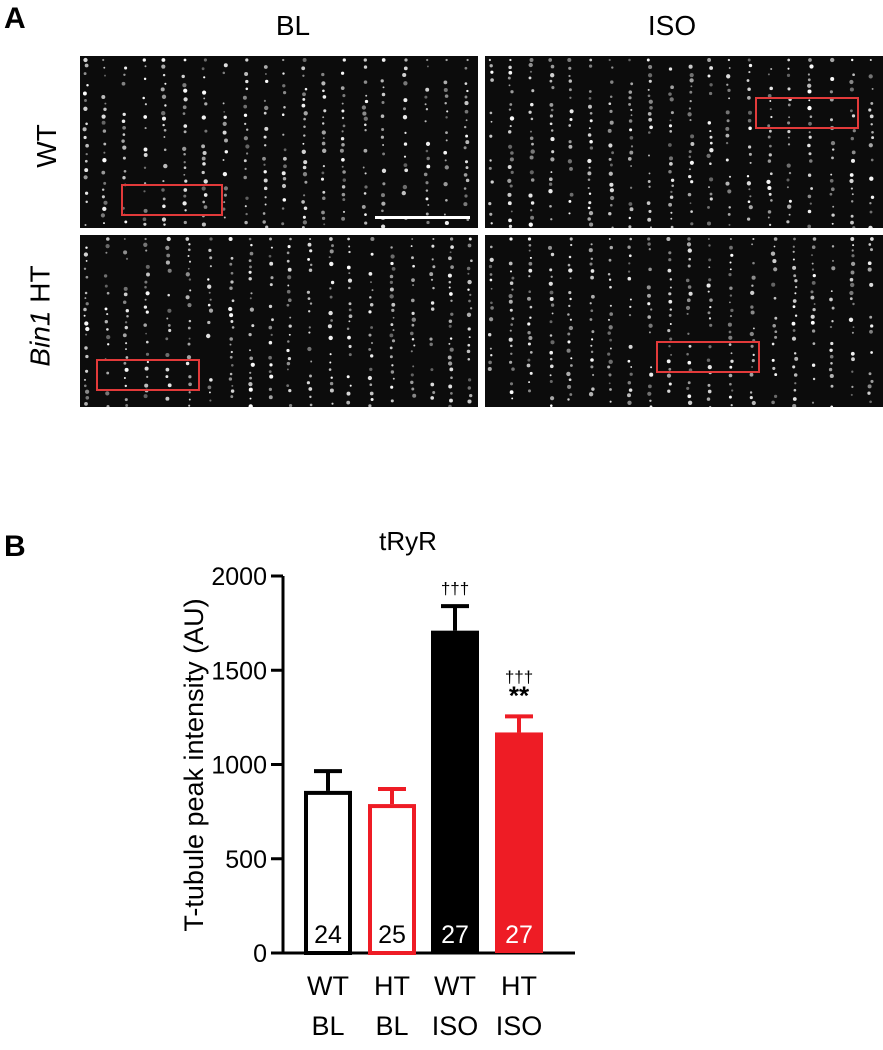 Image resolution: width=883 pixels, height=1050 pixels. What do you see at coordinates (239, 766) in the screenshot?
I see `y-tick-label: 1000` at bounding box center [239, 766].